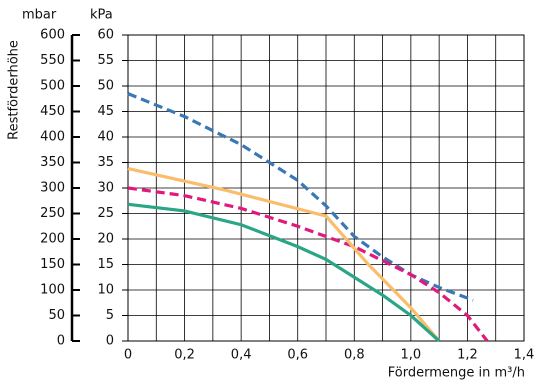 The image size is (543, 389). I want to click on y2-tick-label: 35, so click(105, 162).